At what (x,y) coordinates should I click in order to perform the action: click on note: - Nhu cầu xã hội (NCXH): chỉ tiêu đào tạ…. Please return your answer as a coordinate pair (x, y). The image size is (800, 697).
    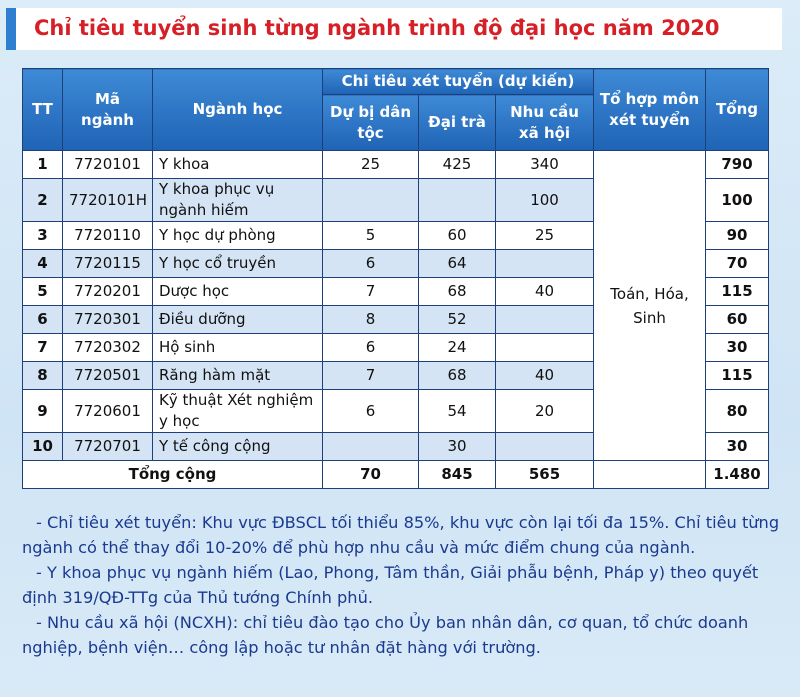
    Looking at the image, I should click on (385, 635).